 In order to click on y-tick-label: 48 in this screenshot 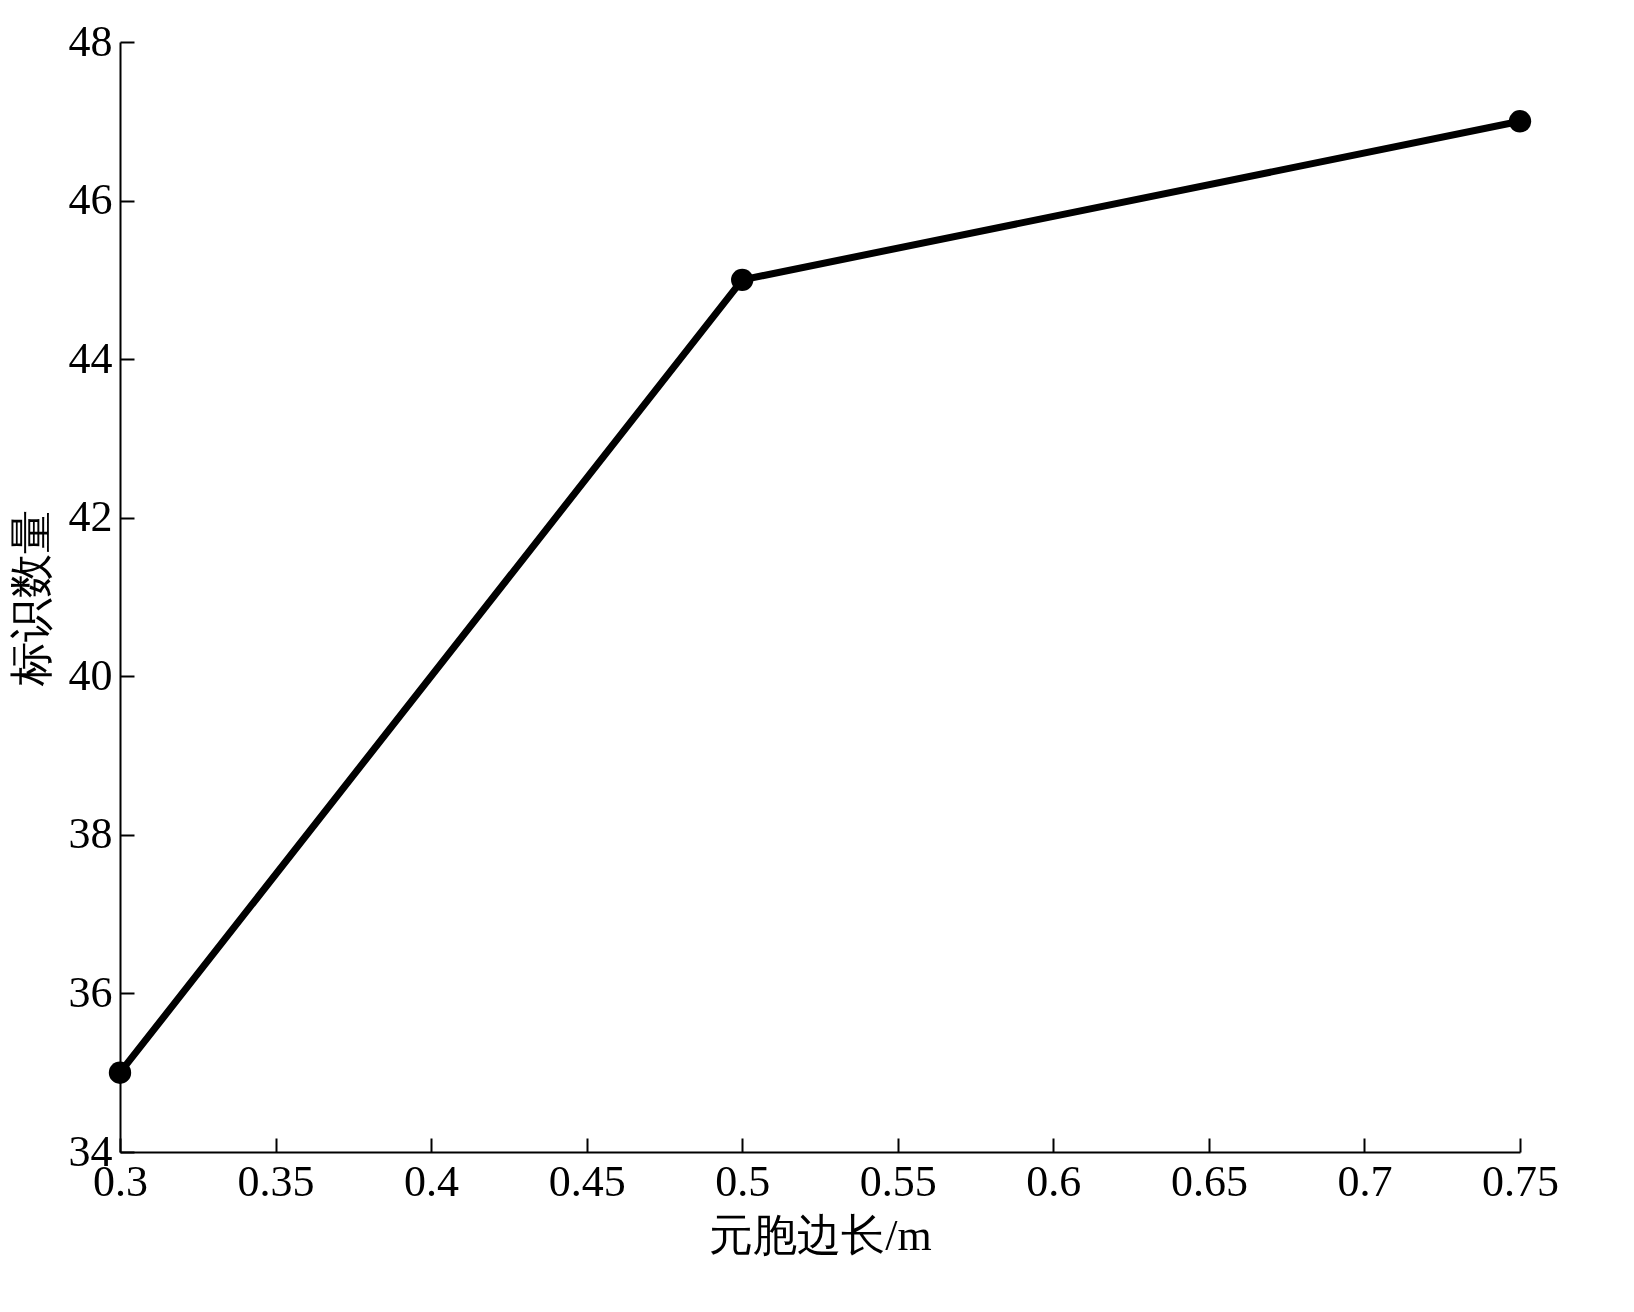, I will do `click(90, 41)`.